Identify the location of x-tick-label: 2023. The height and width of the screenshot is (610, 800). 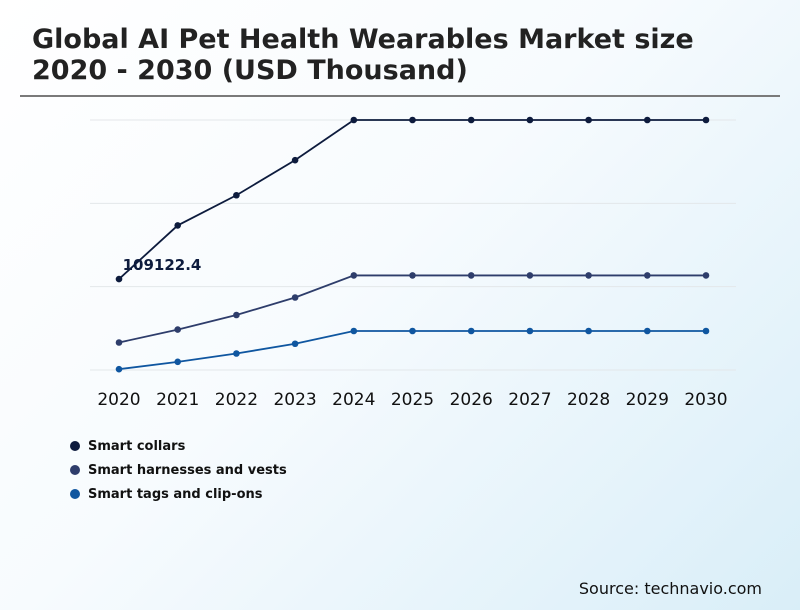
(294, 400).